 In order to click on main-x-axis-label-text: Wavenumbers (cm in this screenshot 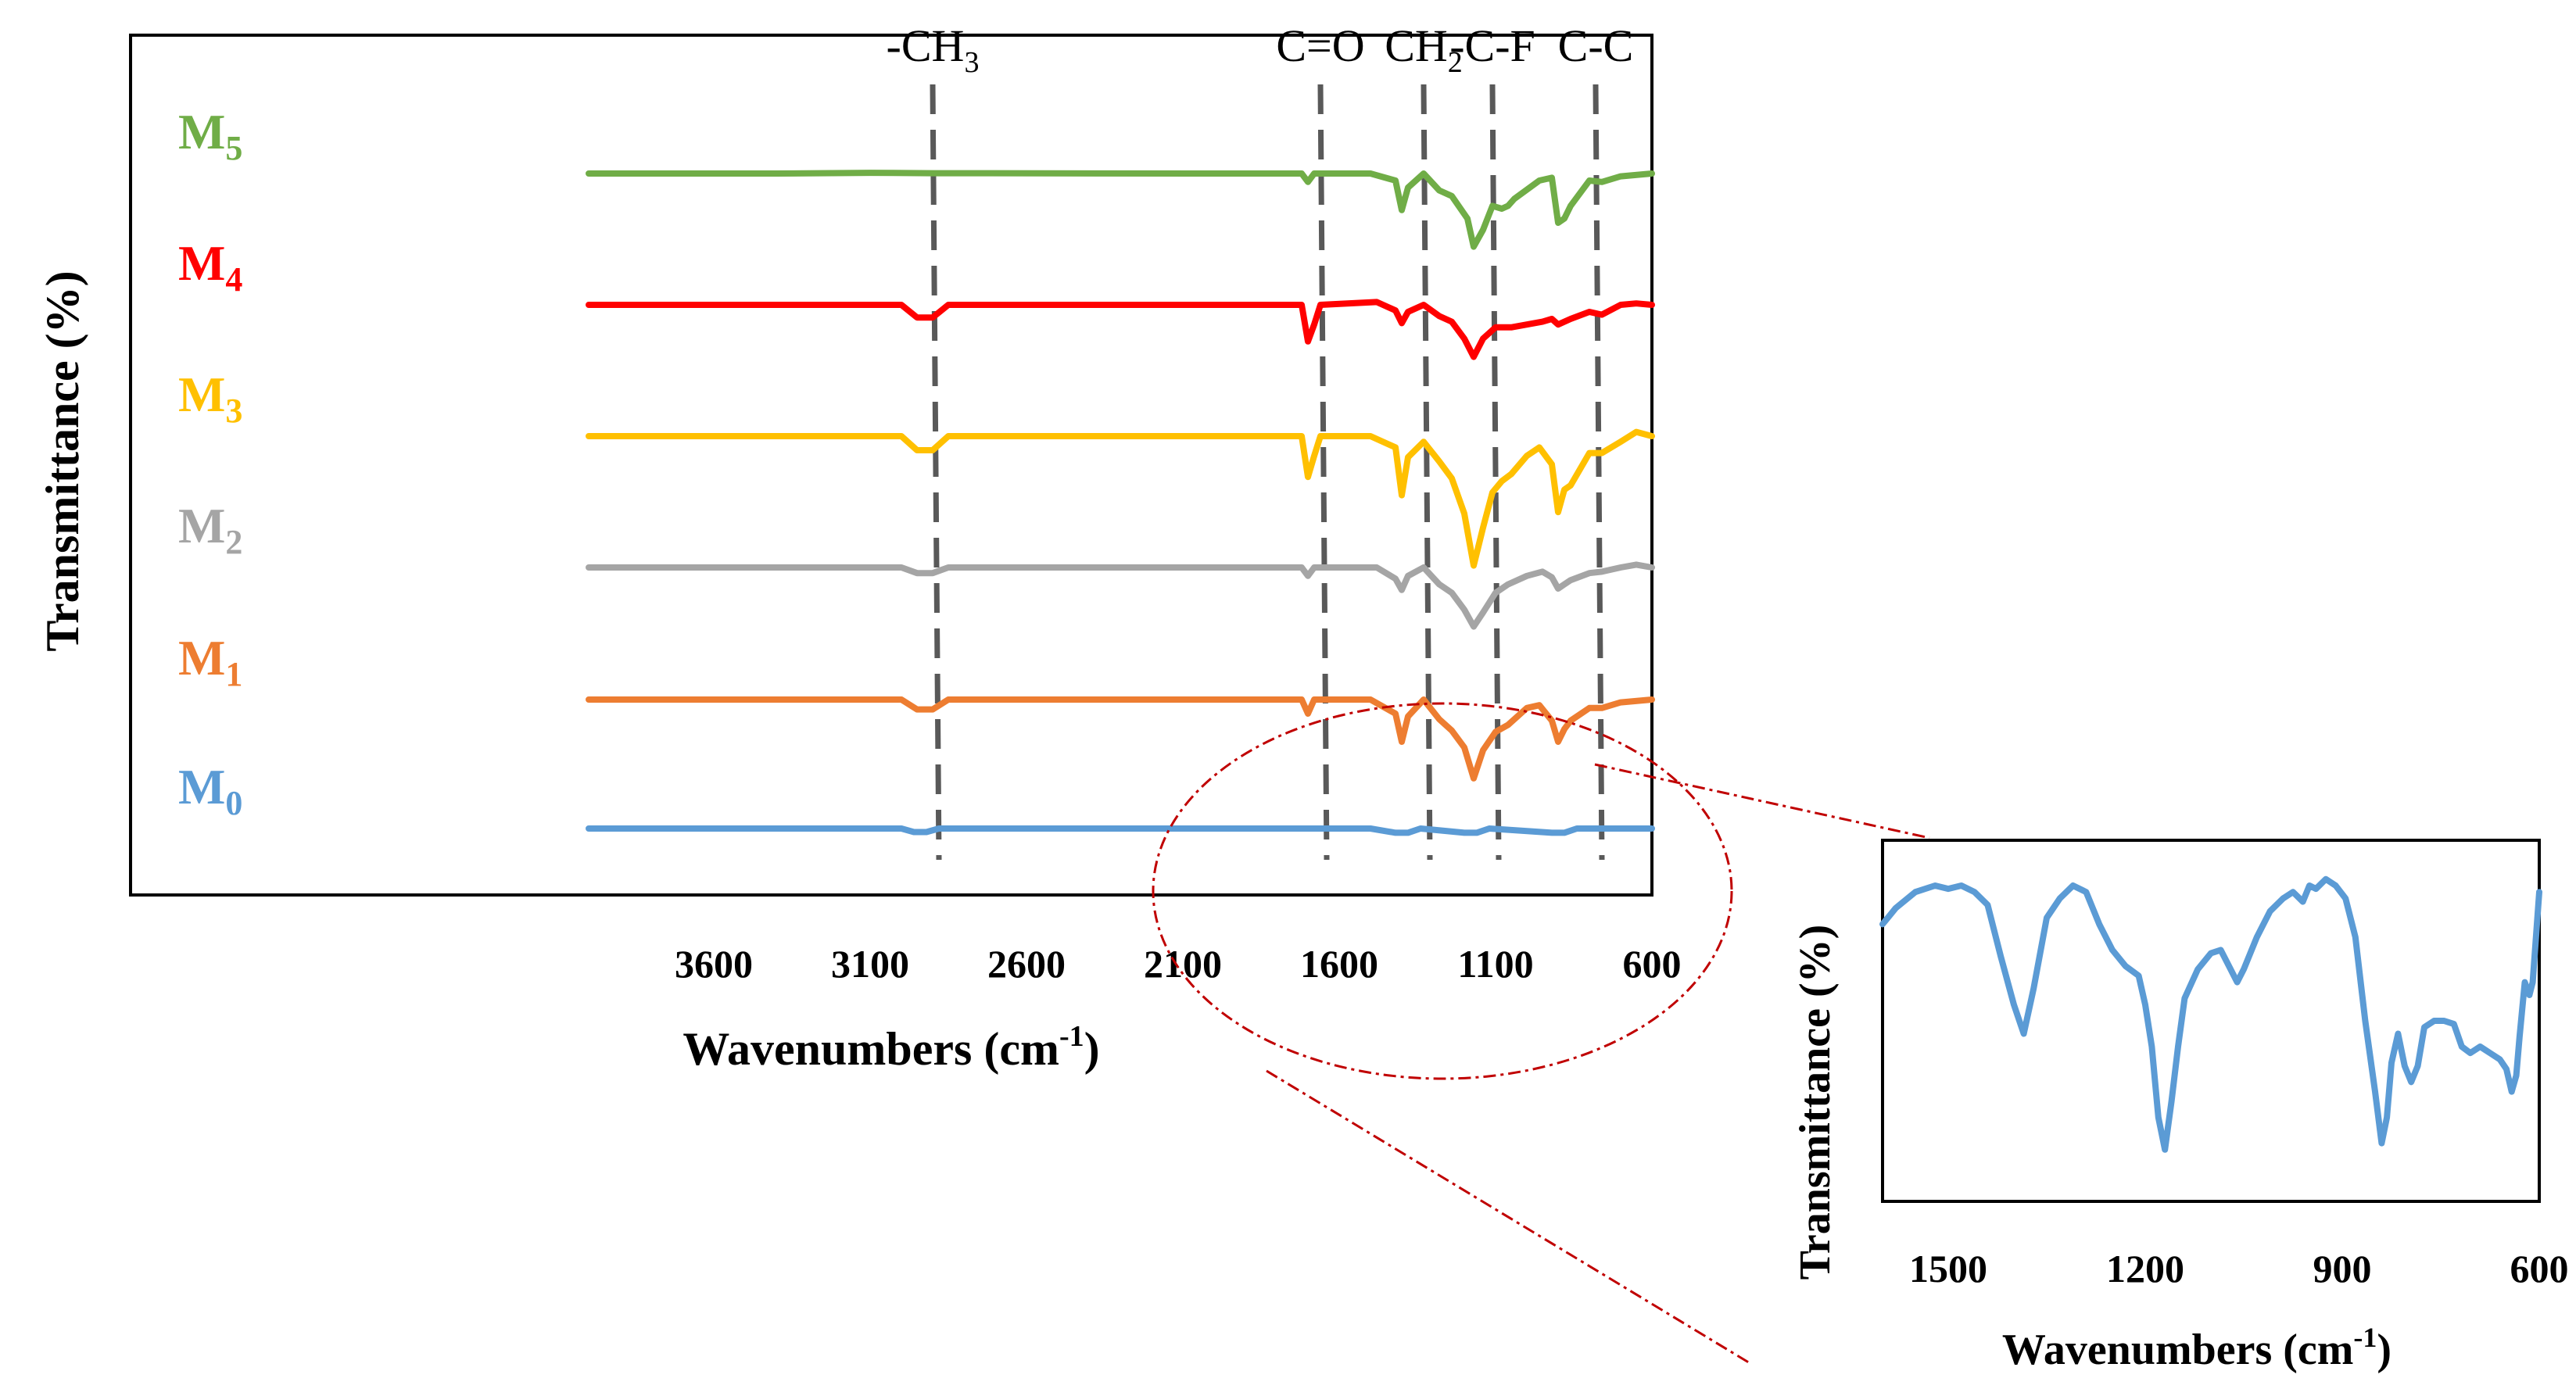, I will do `click(871, 1049)`.